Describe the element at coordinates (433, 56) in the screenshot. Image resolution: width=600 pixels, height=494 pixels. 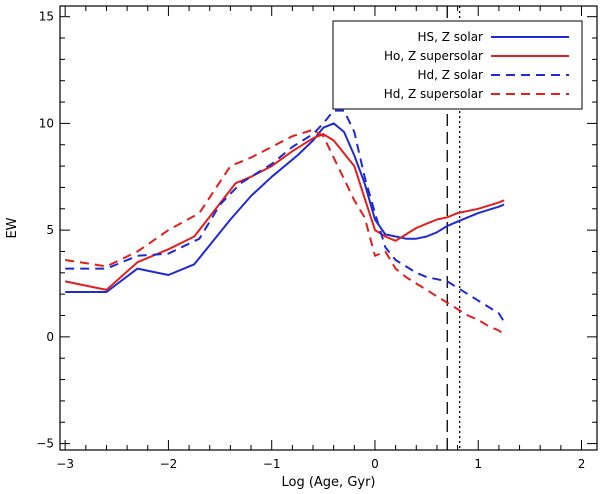
I see `legend-label: Ho, Z supersolar` at that location.